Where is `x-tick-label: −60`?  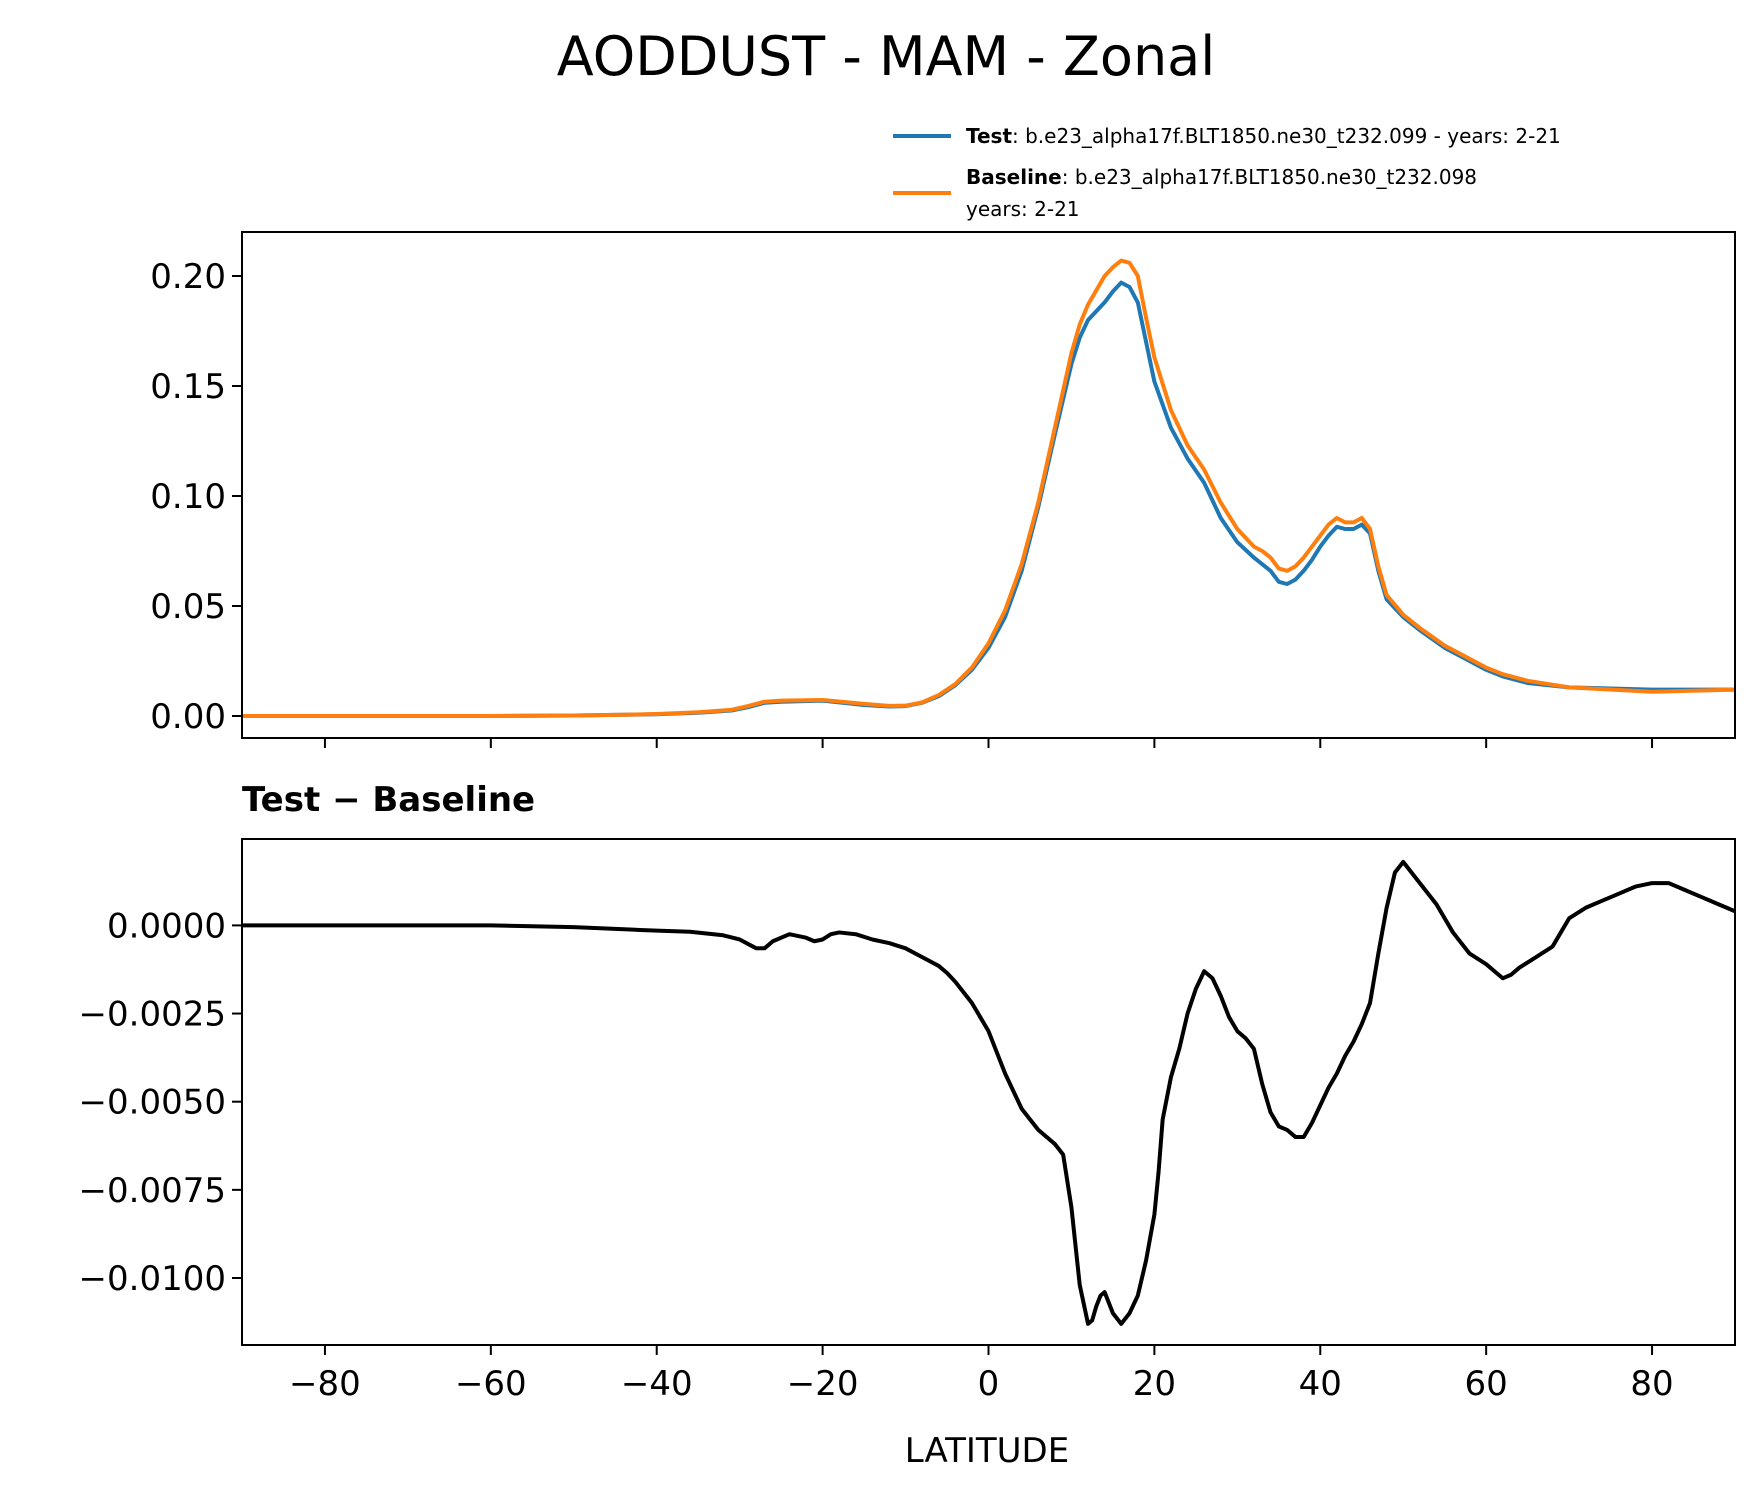
x-tick-label: −60 is located at coordinates (491, 1384).